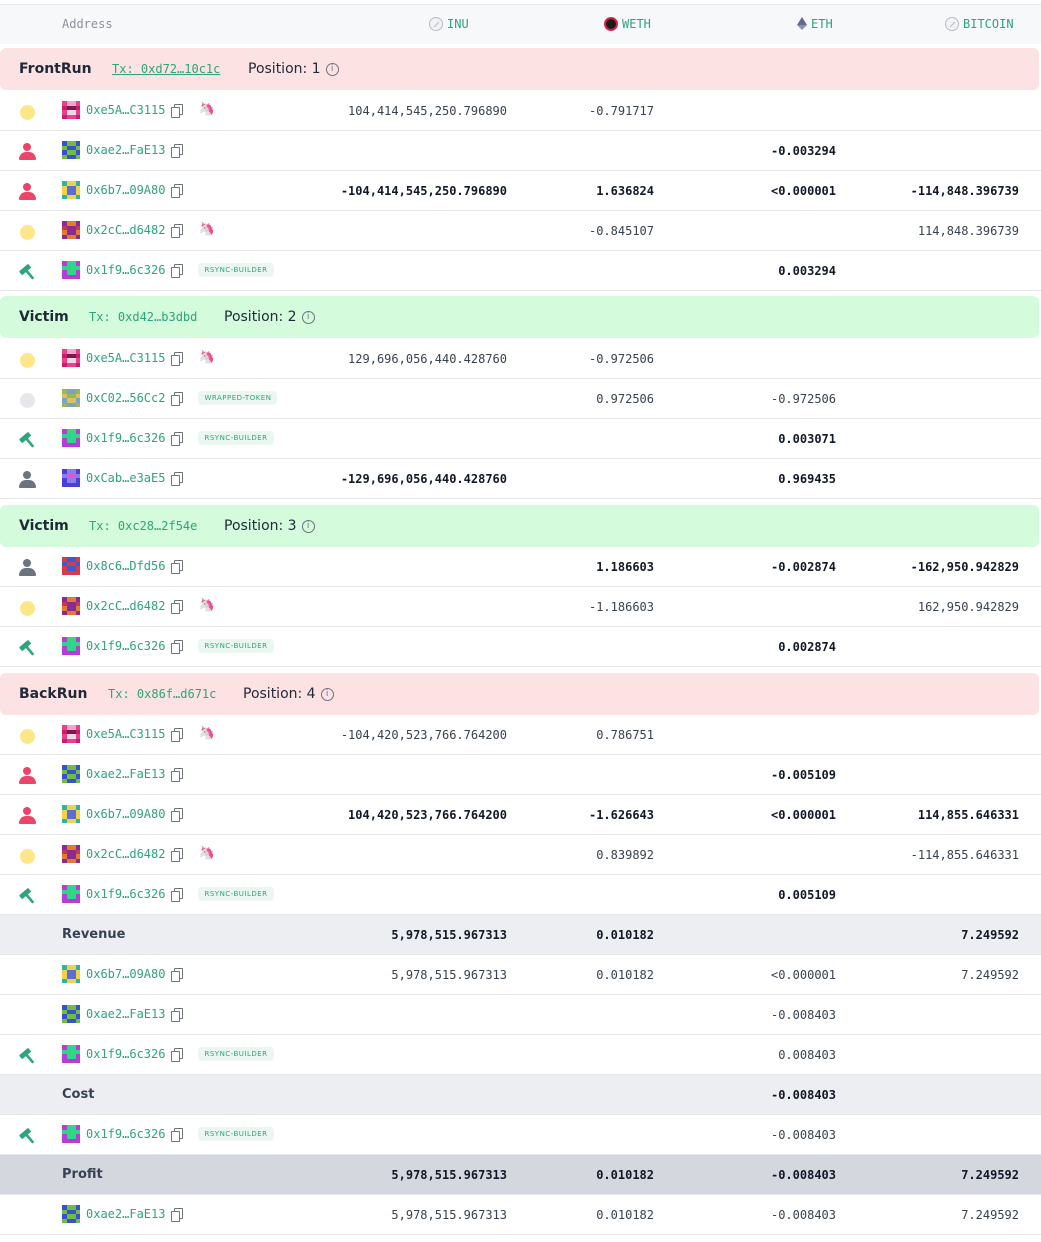 The image size is (1041, 1242). I want to click on transaction-link: Tx: 0xd72…10c1c, so click(166, 69).